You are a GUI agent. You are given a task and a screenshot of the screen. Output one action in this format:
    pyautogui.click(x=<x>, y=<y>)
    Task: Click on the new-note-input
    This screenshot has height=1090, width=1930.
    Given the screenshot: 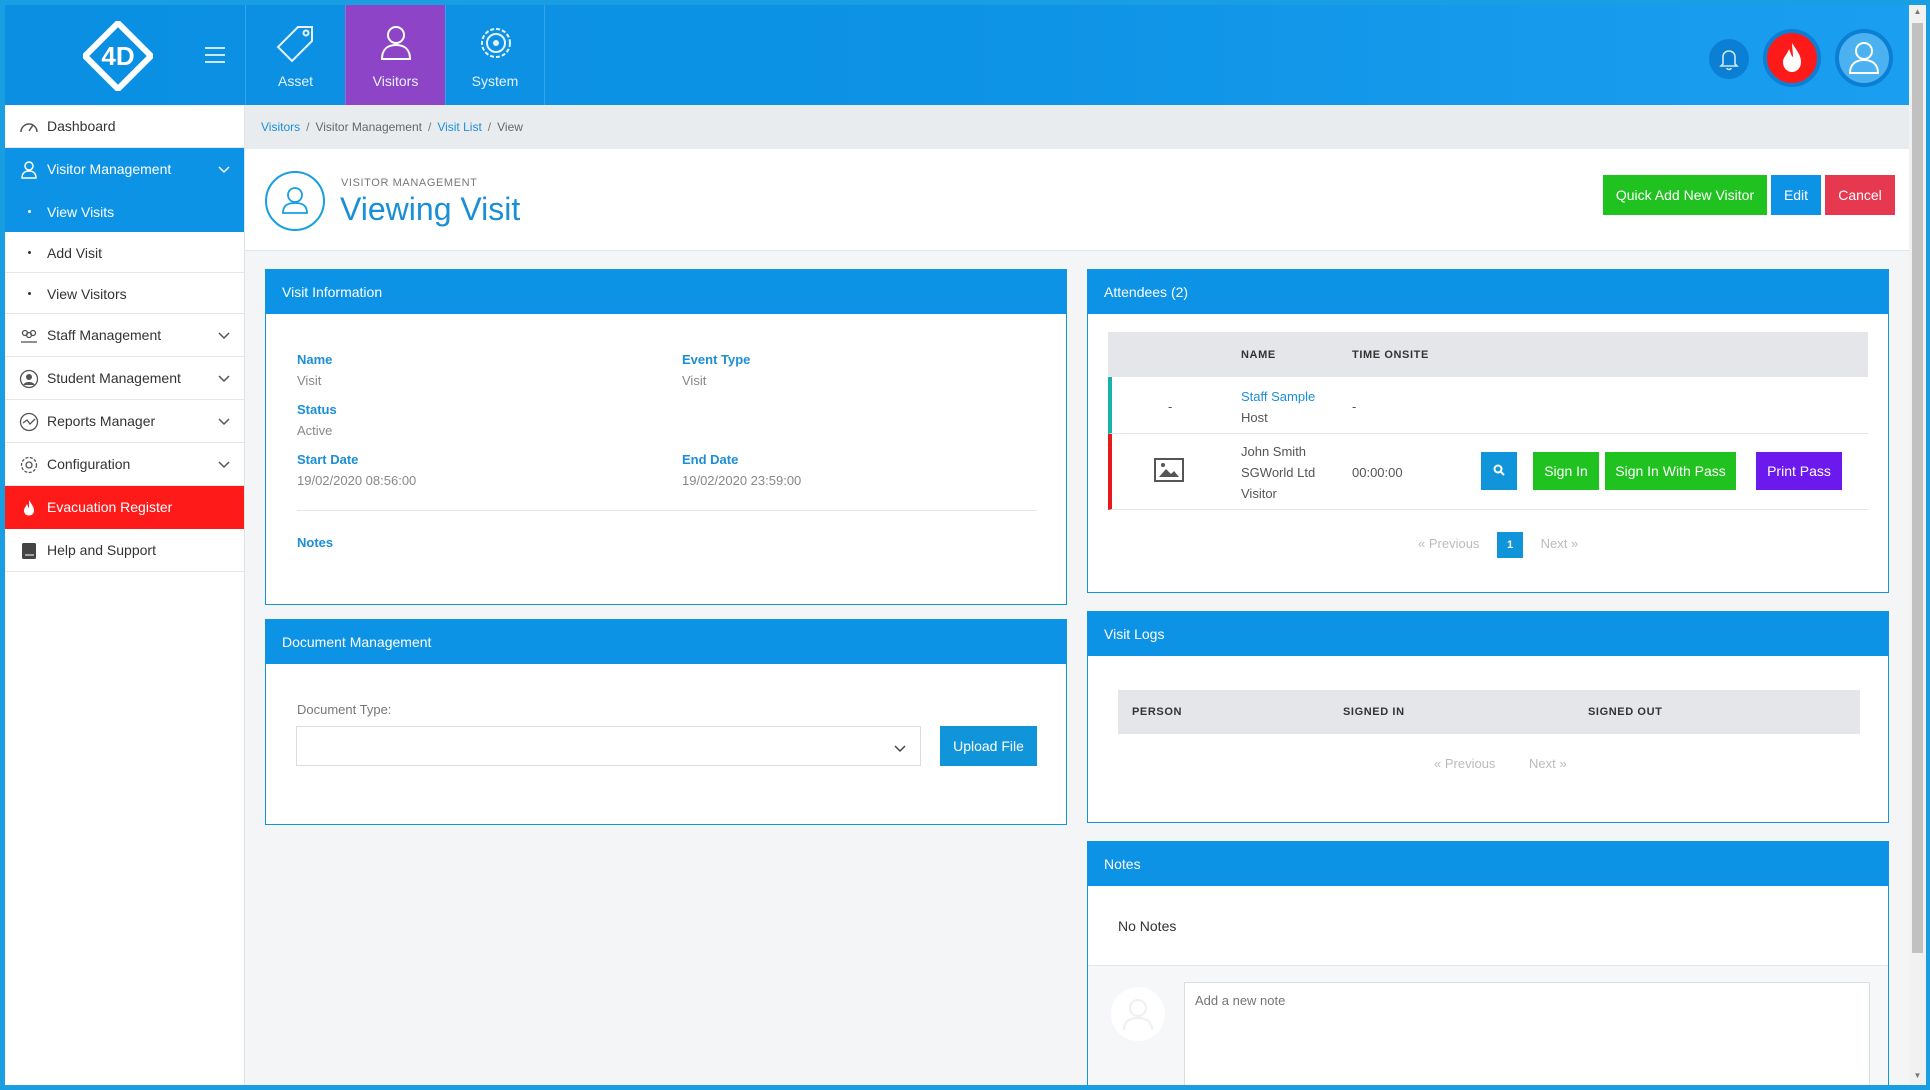 What is the action you would take?
    pyautogui.click(x=1527, y=1033)
    